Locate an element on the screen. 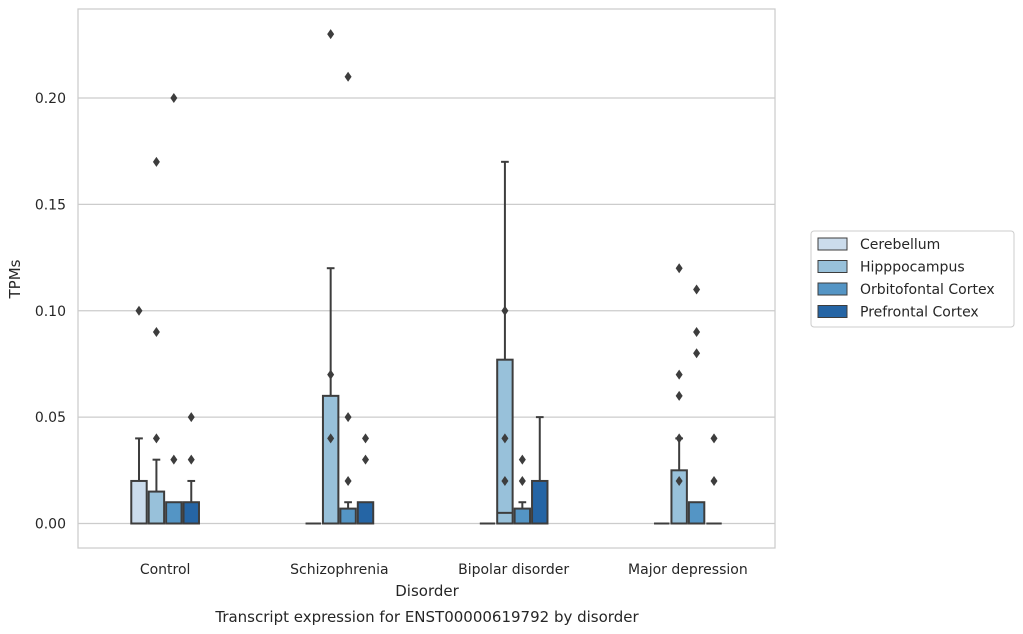 The image size is (1023, 634). legend-label: Prefrontal Cortex is located at coordinates (919, 313).